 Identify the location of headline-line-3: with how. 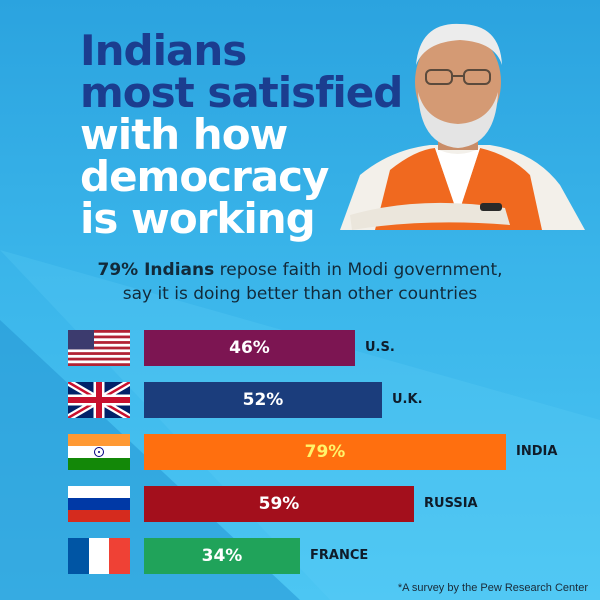
(184, 134).